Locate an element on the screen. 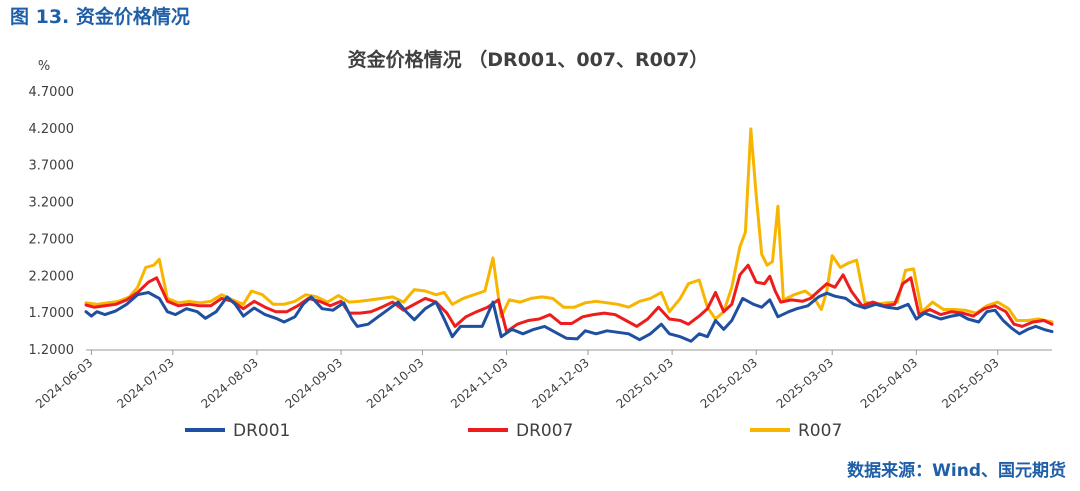 Image resolution: width=1080 pixels, height=491 pixels. legend: DR001 DR007 R007 is located at coordinates (513, 431).